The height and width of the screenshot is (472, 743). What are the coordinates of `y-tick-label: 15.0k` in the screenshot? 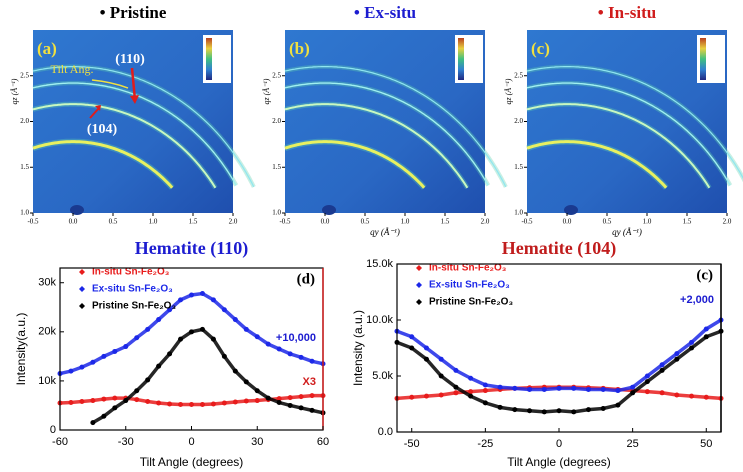 It's located at (379, 264).